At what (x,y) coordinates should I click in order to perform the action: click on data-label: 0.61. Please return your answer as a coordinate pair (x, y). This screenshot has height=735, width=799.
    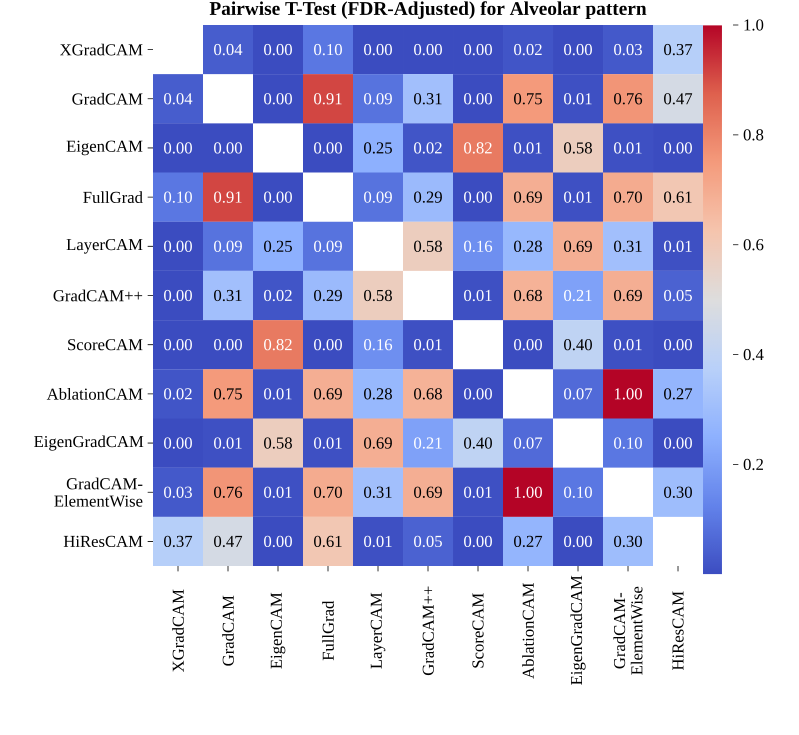
    Looking at the image, I should click on (328, 542).